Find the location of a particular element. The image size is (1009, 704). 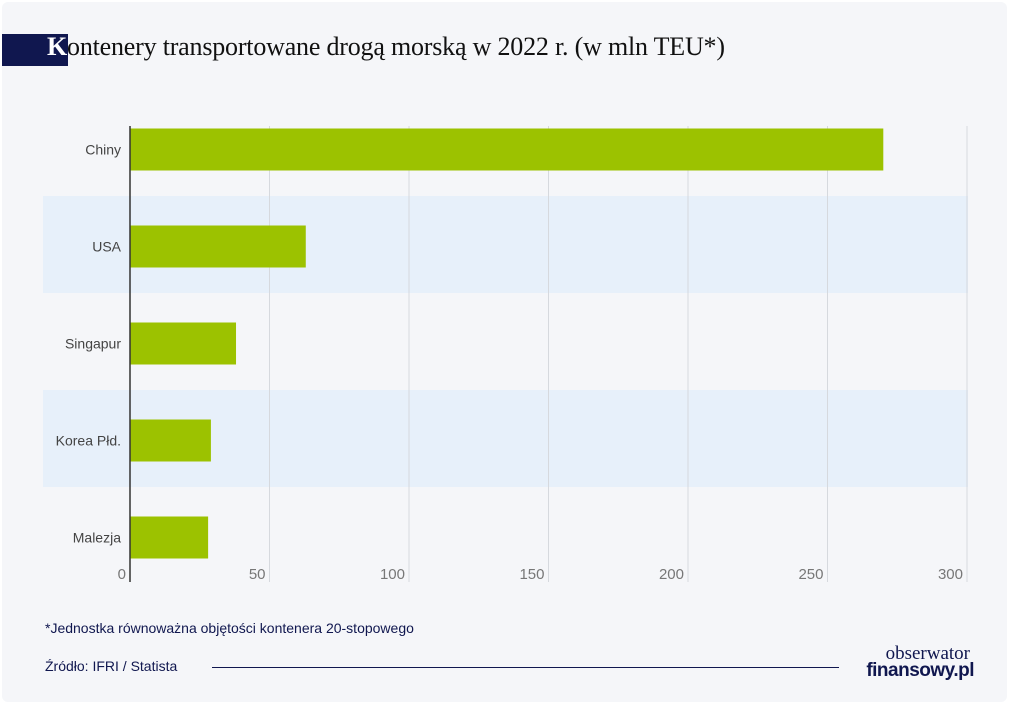

x-tick-label: 50 is located at coordinates (257, 574).